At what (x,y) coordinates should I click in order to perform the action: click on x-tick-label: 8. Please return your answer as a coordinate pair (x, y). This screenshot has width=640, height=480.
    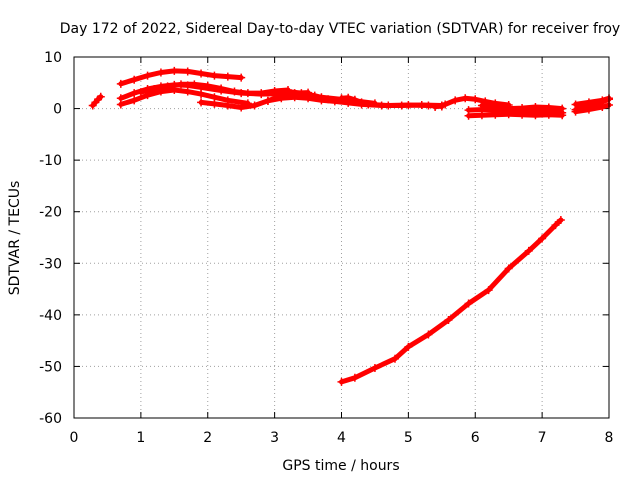
    Looking at the image, I should click on (609, 438).